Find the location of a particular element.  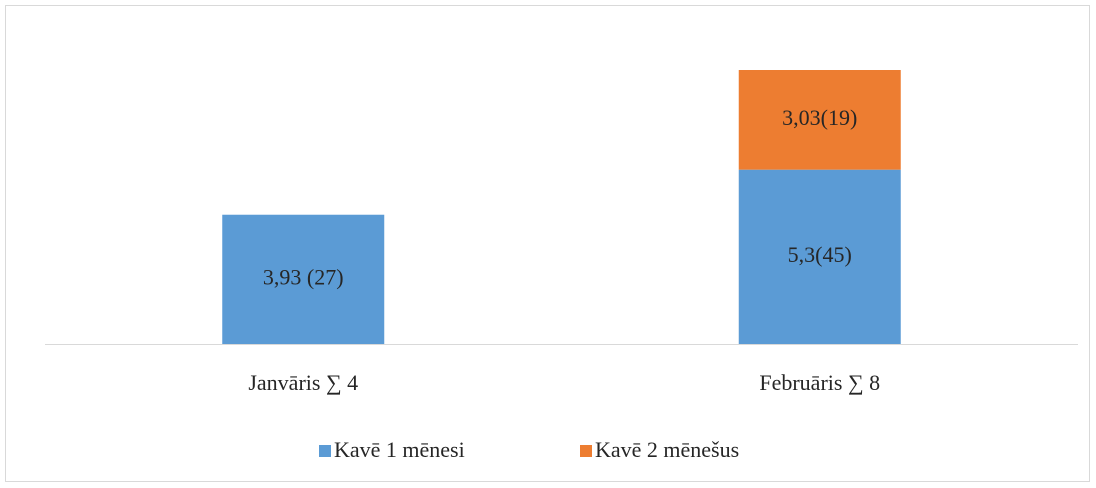

legend-label: Kavē 1 mēnesi is located at coordinates (399, 449).